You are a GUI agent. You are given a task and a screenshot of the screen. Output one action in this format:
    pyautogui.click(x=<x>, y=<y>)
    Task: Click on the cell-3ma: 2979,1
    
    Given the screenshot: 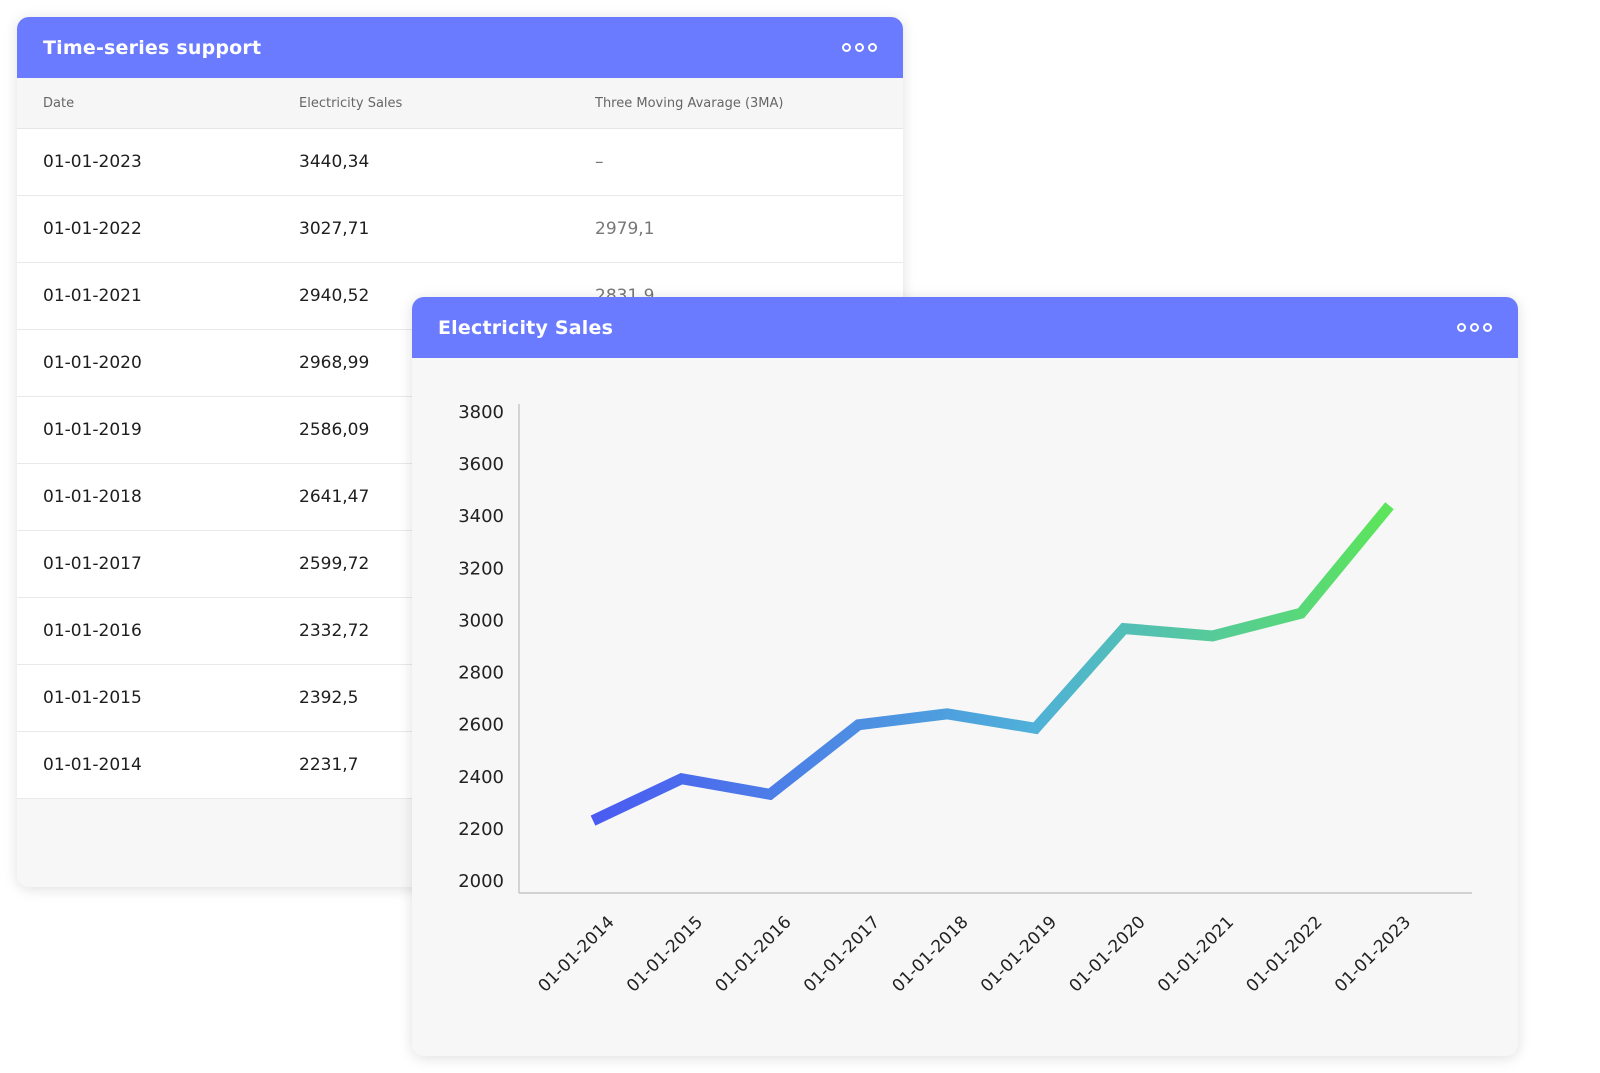 What is the action you would take?
    pyautogui.click(x=625, y=229)
    